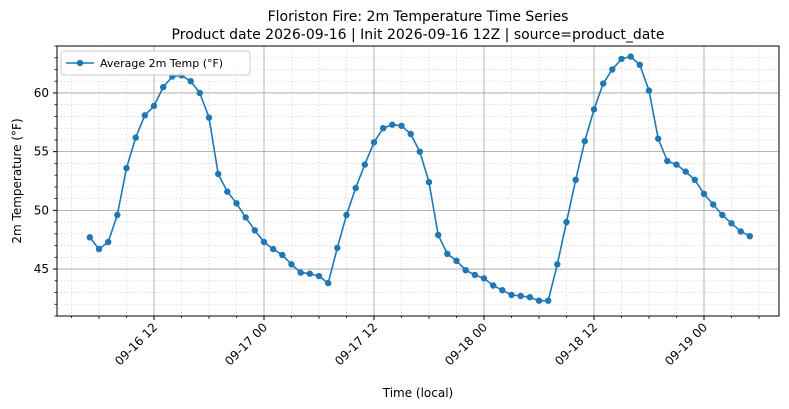 This screenshot has height=409, width=789. I want to click on legend: Average 2m Temp (°F), so click(155, 63).